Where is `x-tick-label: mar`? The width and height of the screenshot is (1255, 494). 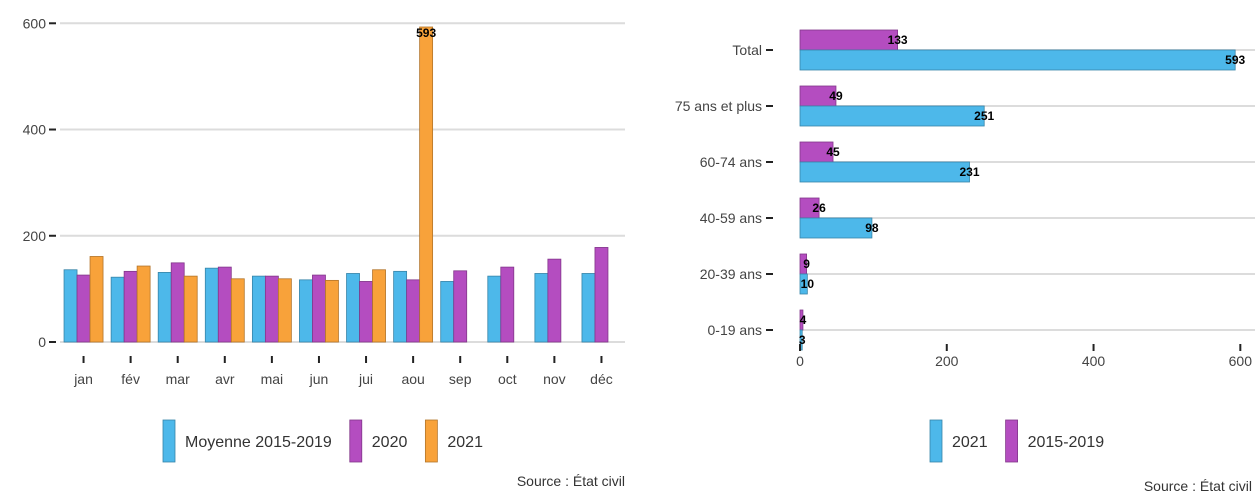
x-tick-label: mar is located at coordinates (178, 379).